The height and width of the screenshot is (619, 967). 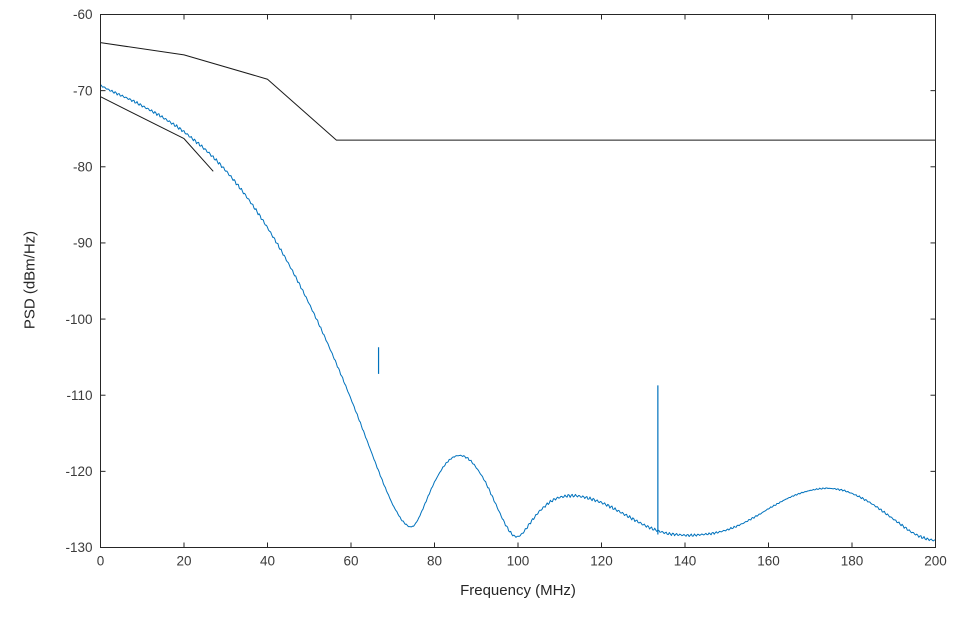 What do you see at coordinates (518, 91) in the screenshot?
I see `mask-upper-line` at bounding box center [518, 91].